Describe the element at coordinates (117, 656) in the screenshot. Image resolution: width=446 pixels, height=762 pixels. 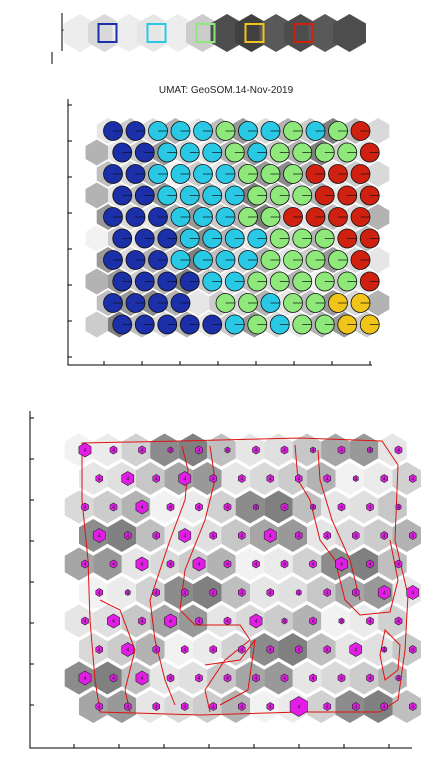
I see `cluster-contour-line` at that location.